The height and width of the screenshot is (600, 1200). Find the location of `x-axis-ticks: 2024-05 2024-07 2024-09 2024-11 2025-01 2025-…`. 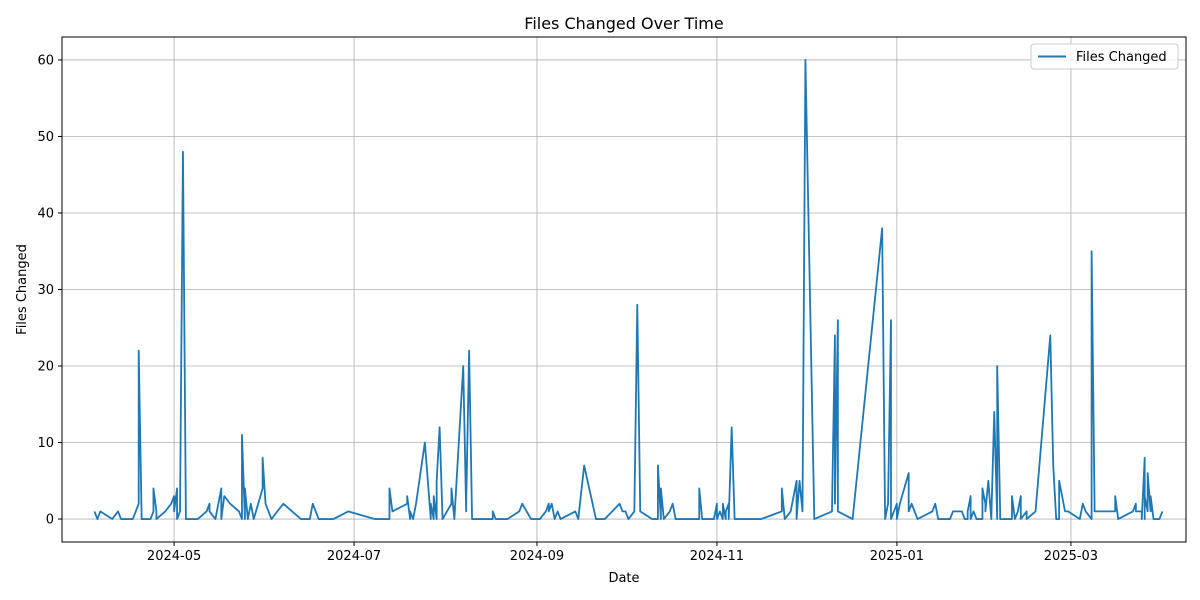

x-axis-ticks: 2024-05 2024-07 2024-09 2024-11 2025-01 2025-… is located at coordinates (622, 553).